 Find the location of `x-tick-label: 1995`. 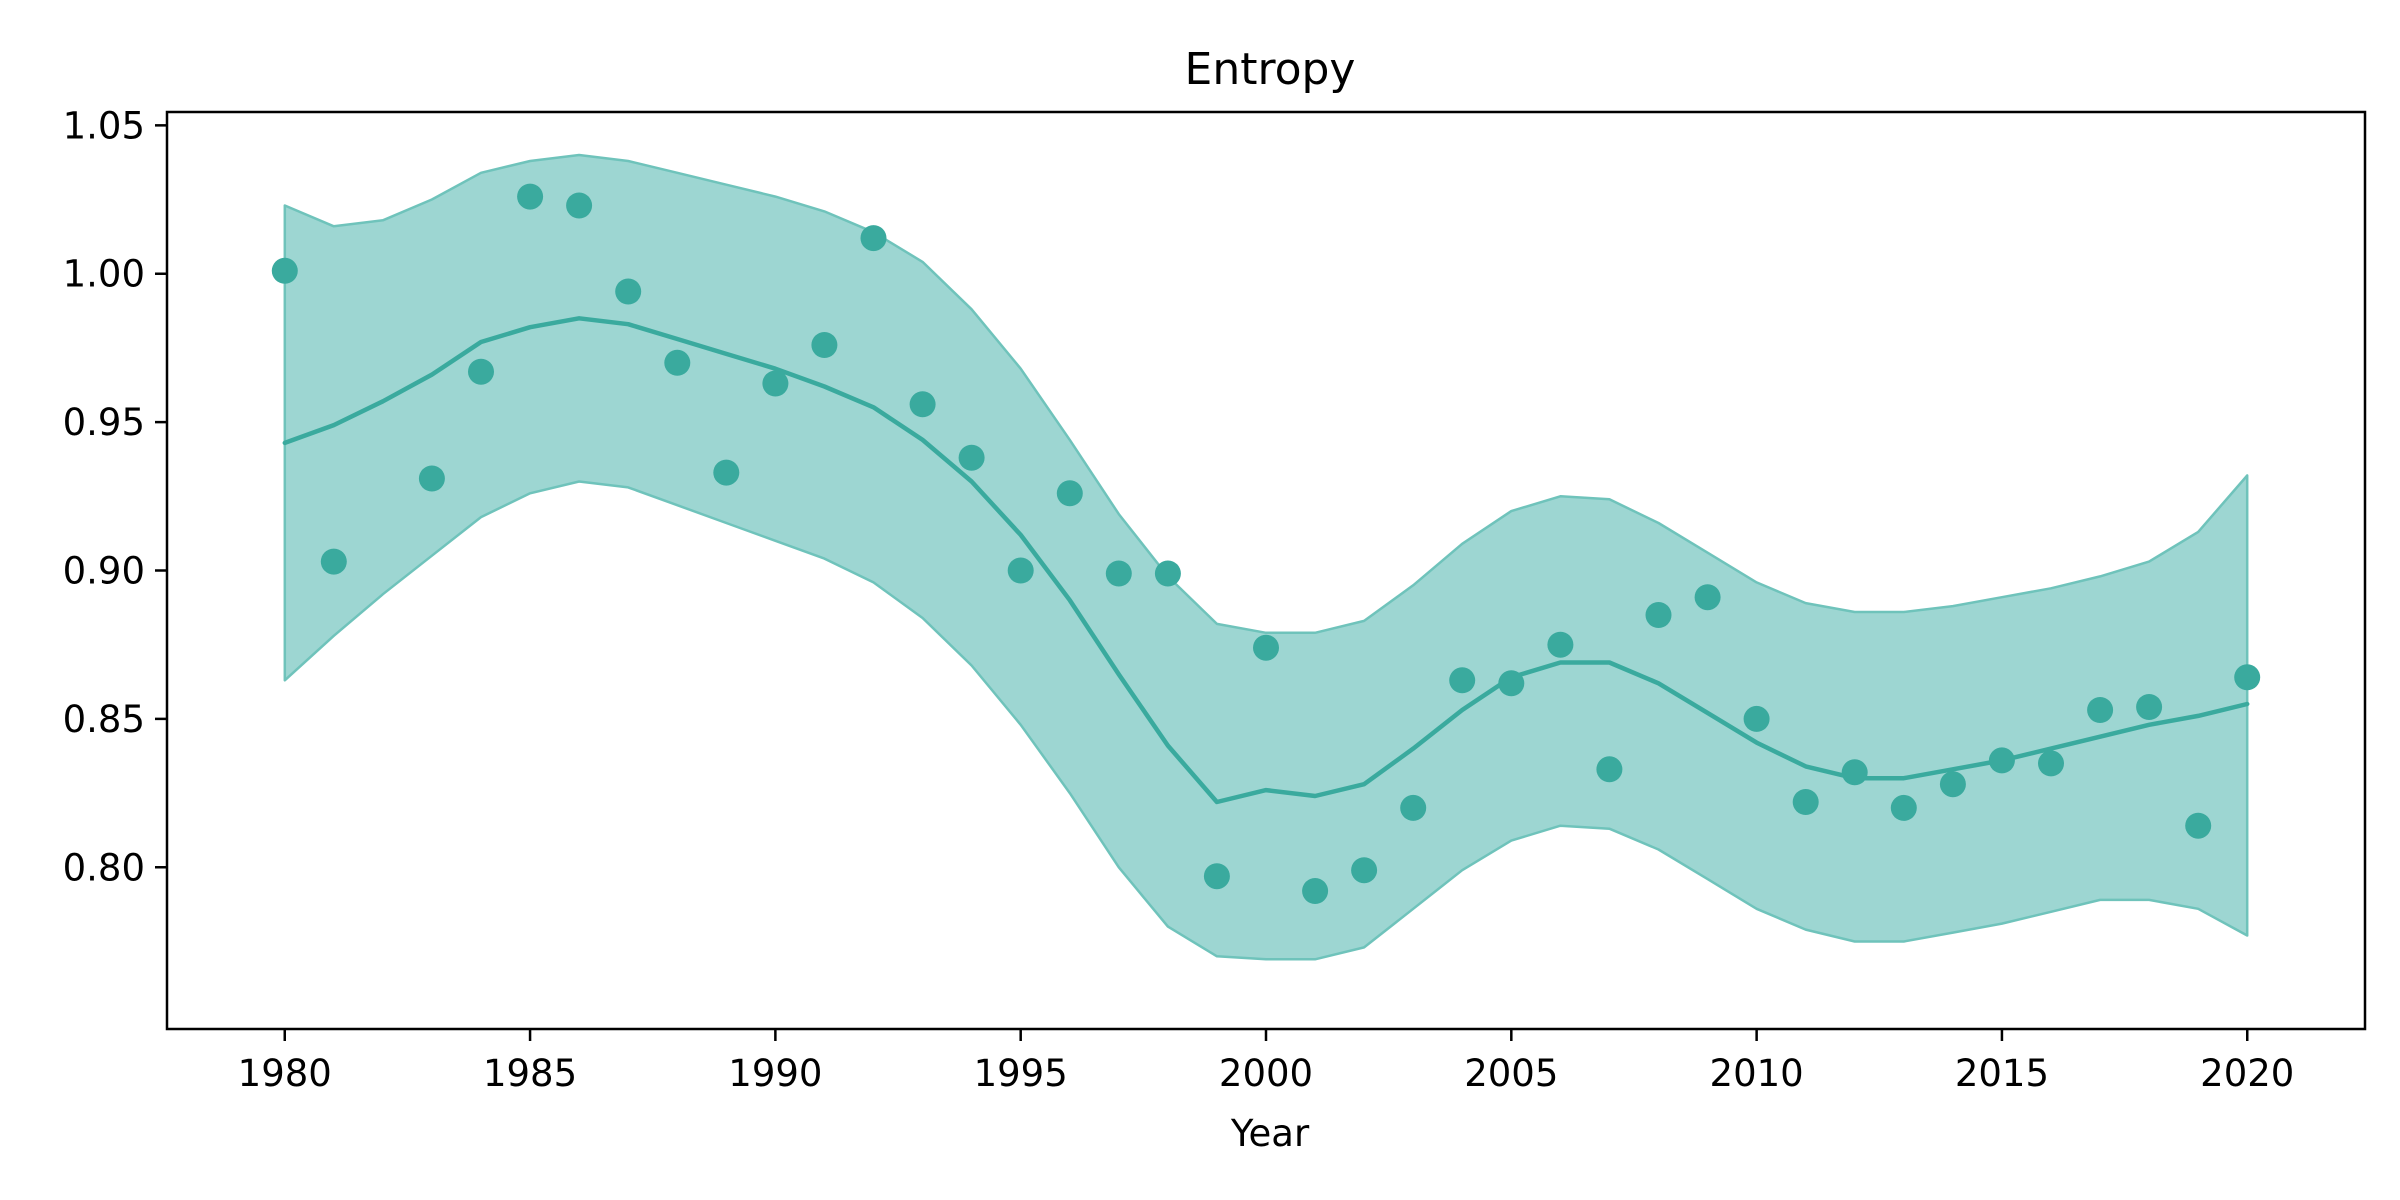

x-tick-label: 1995 is located at coordinates (1021, 1073).